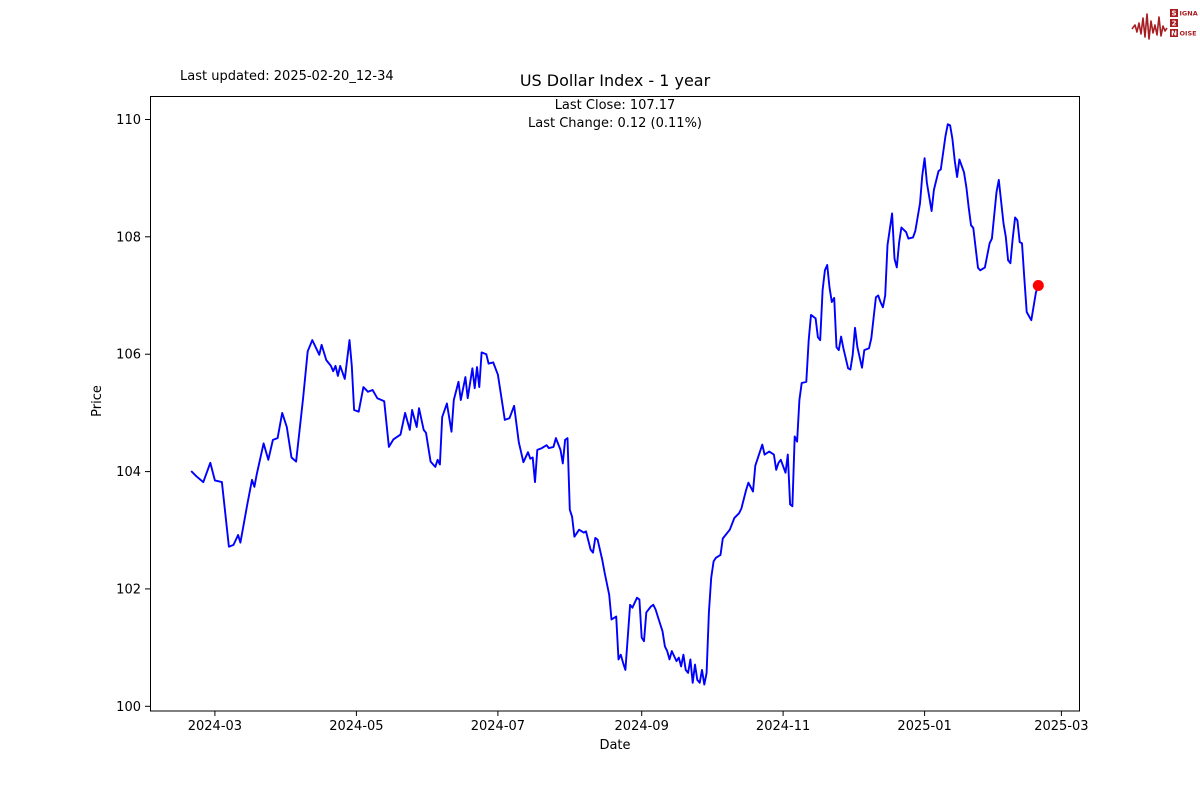 This screenshot has width=1200, height=800. What do you see at coordinates (1189, 14) in the screenshot?
I see `logo-word-signal: IGNAL` at bounding box center [1189, 14].